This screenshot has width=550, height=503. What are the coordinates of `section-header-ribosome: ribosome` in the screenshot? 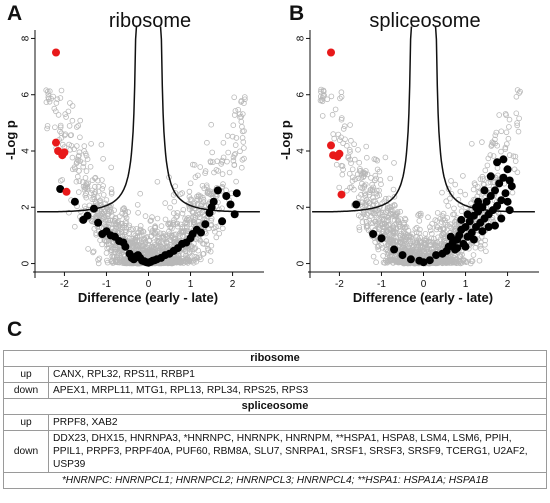 It's located at (275, 358).